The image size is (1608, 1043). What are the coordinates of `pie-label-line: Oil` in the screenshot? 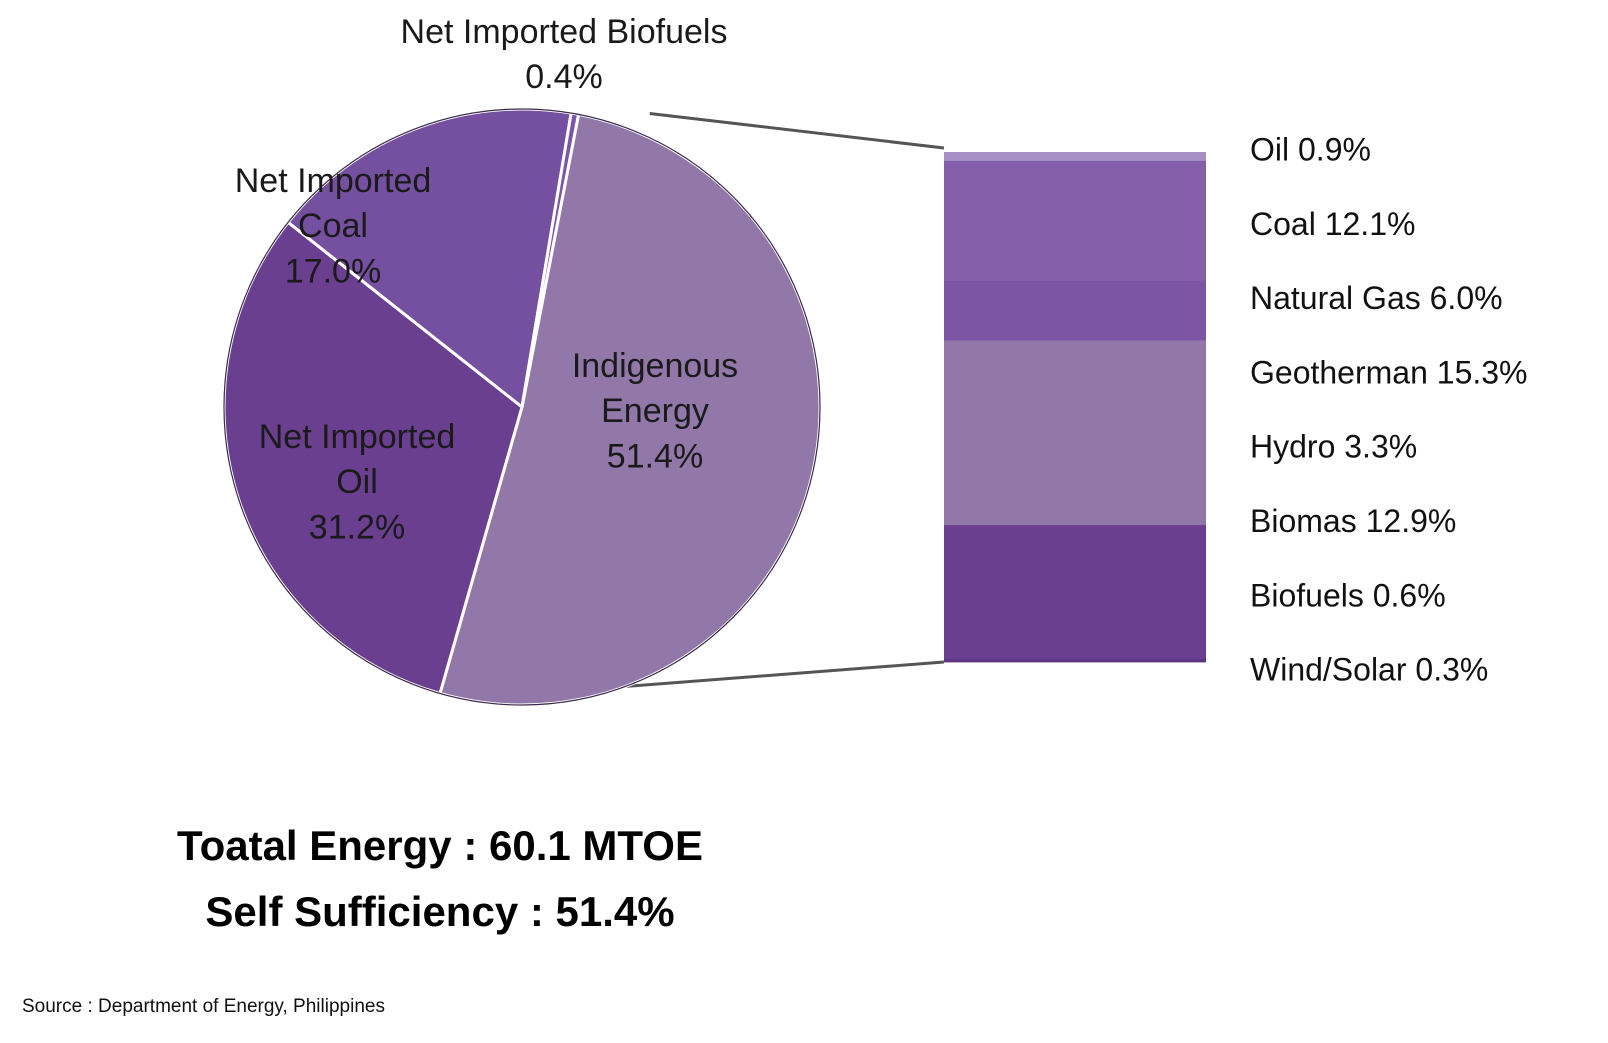 It's located at (357, 482).